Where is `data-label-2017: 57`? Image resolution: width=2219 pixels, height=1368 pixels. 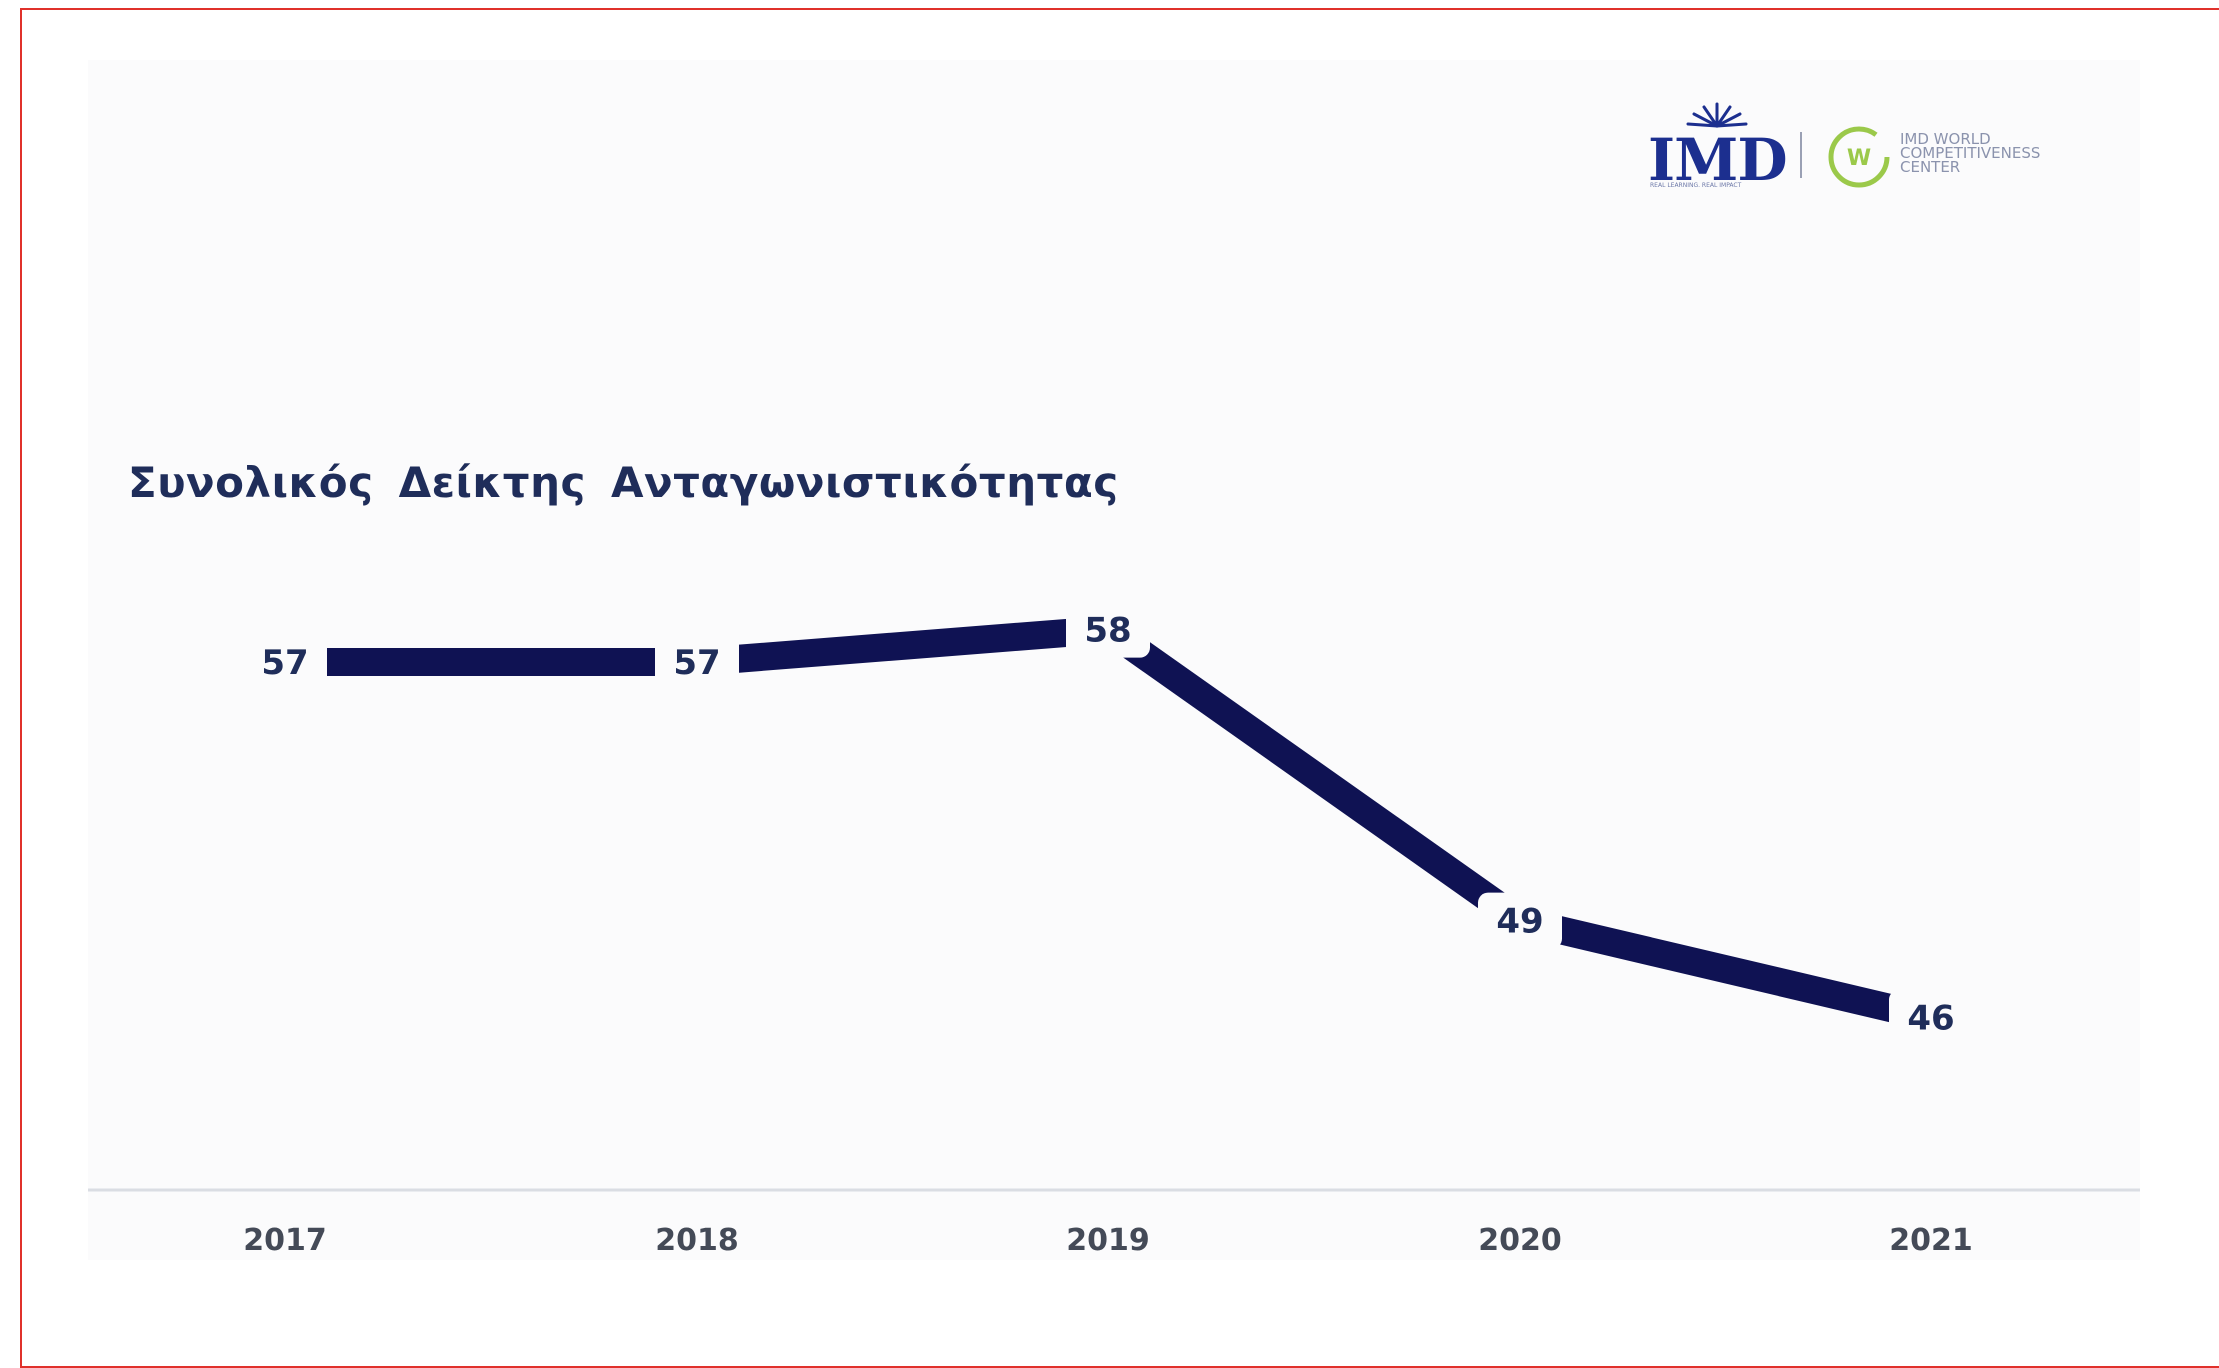
data-label-2017: 57 is located at coordinates (284, 663).